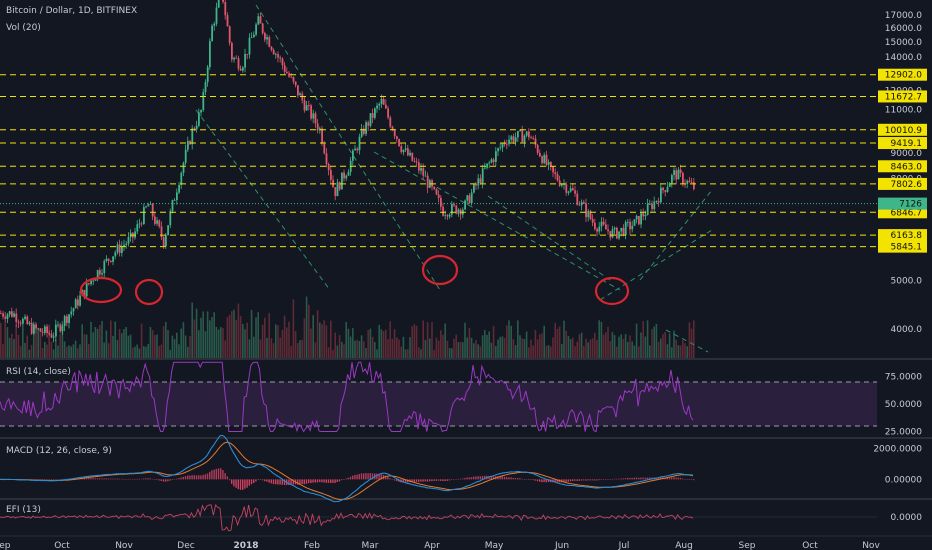 This screenshot has width=932, height=550. I want to click on time-axis-tick-label: Sep, so click(5, 545).